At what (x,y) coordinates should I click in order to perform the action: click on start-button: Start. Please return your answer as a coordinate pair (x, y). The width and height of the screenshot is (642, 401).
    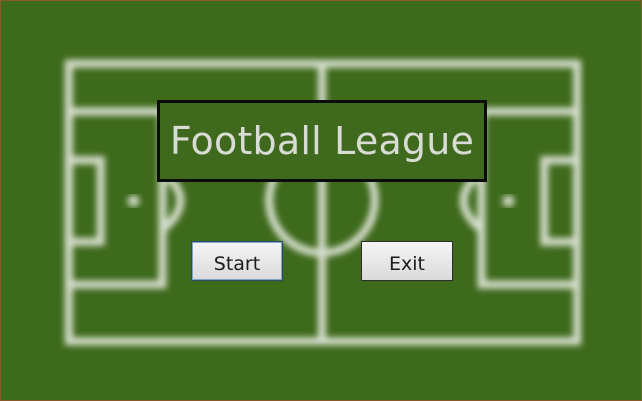
    Looking at the image, I should click on (237, 261).